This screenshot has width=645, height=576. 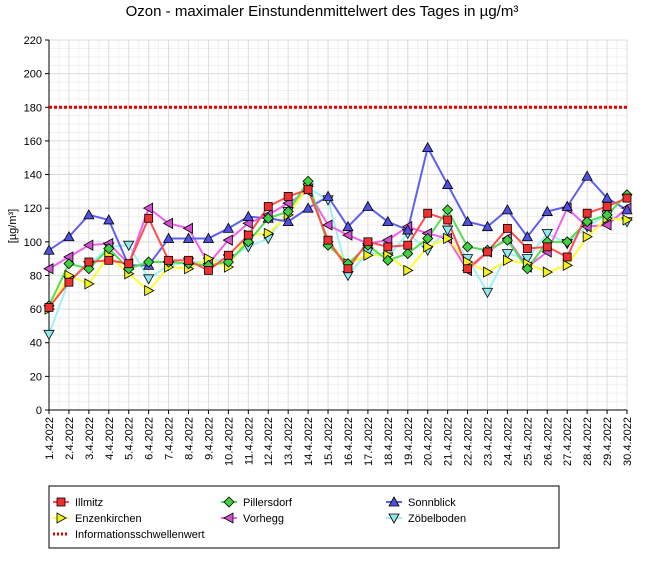 What do you see at coordinates (429, 441) in the screenshot?
I see `x-tick-label: 20.4.2022` at bounding box center [429, 441].